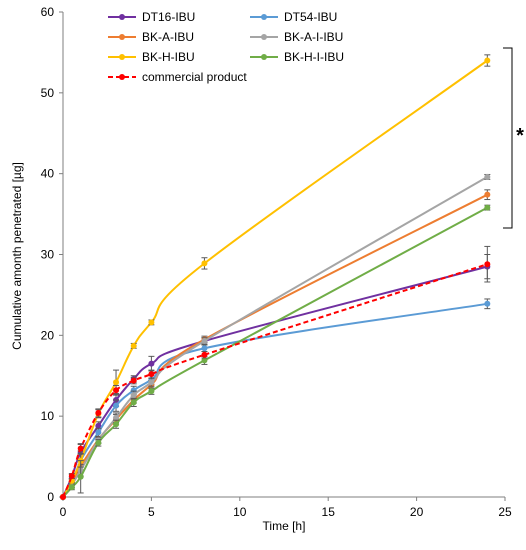 Image resolution: width=526 pixels, height=550 pixels. I want to click on x-tick-label: 15, so click(329, 512).